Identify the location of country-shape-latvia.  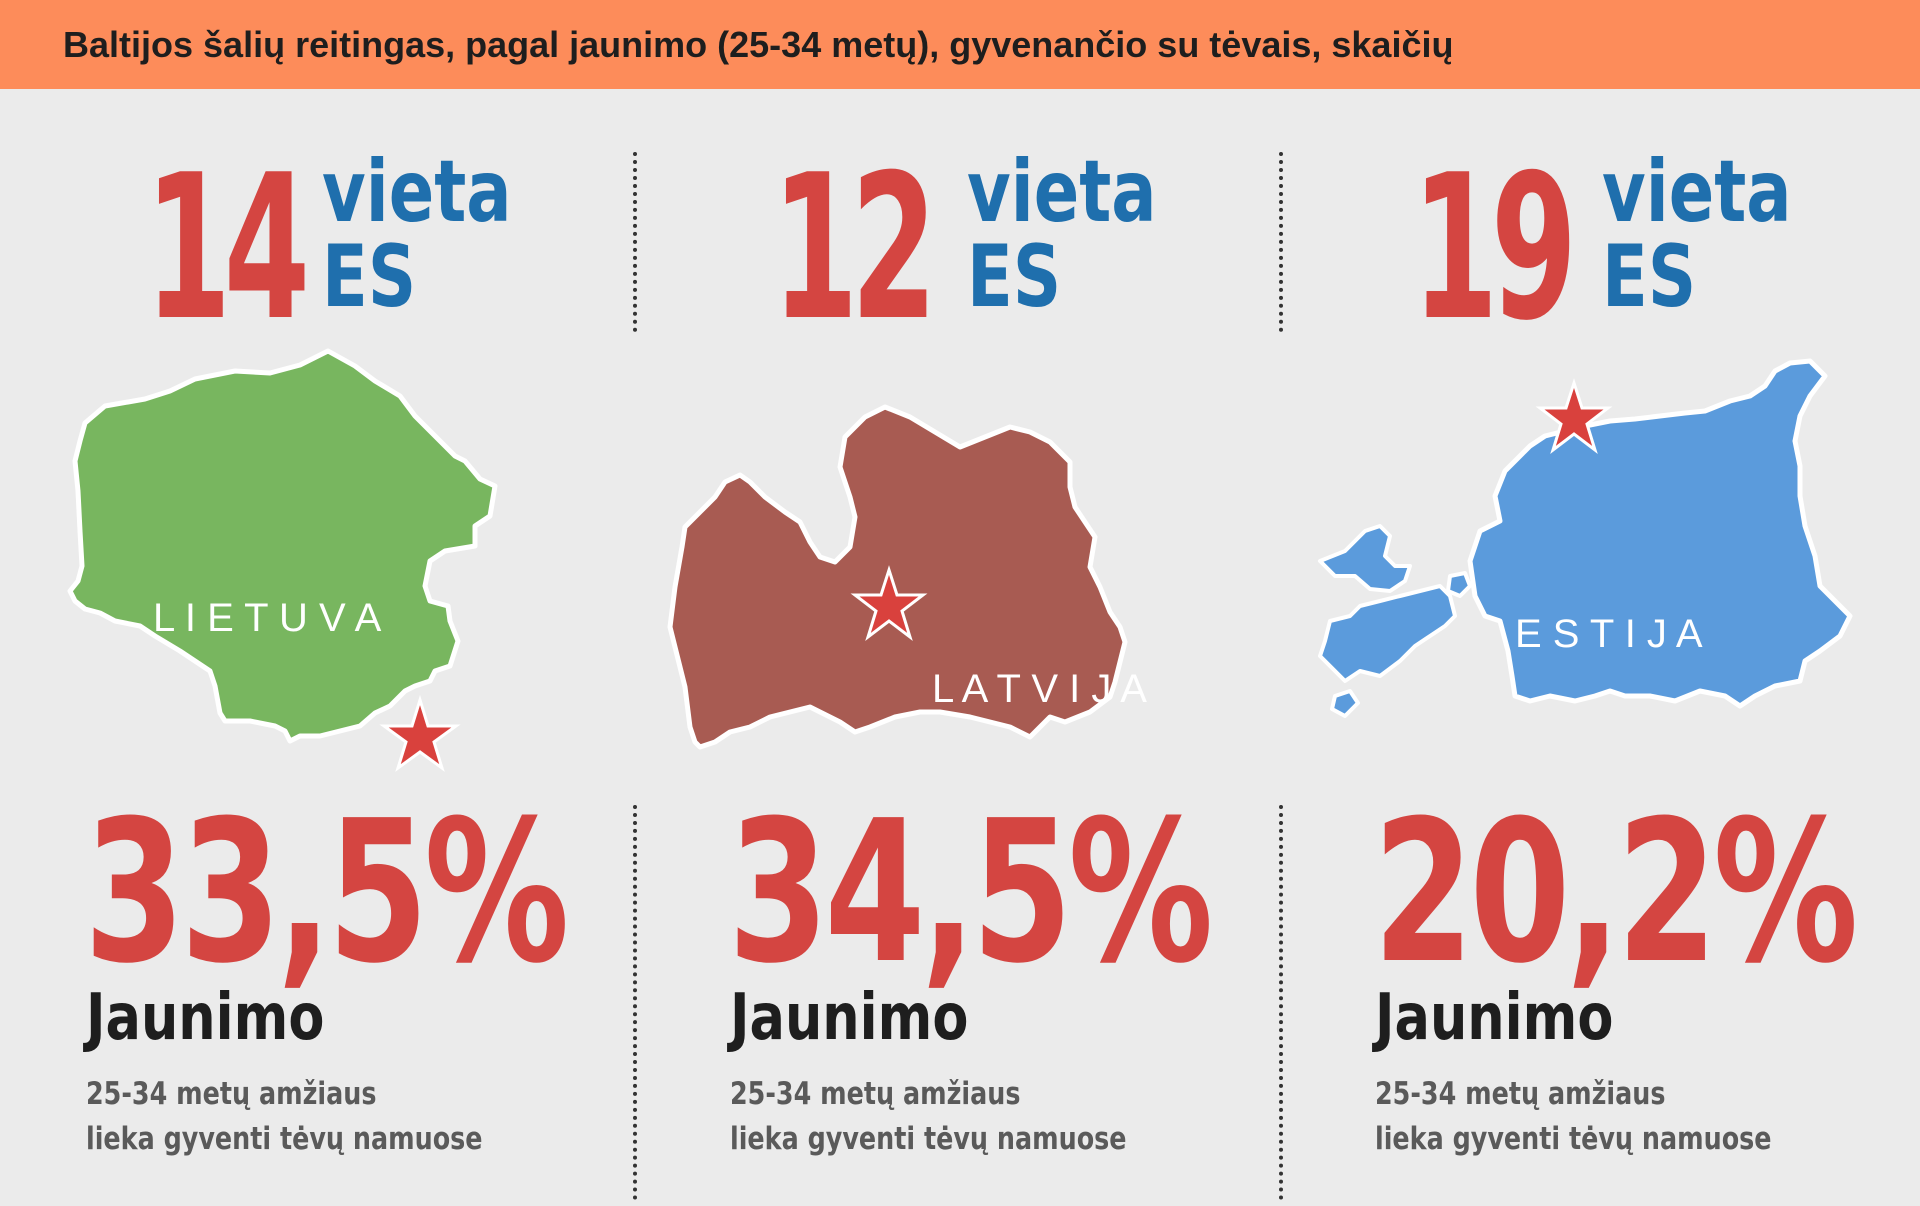
(897, 577).